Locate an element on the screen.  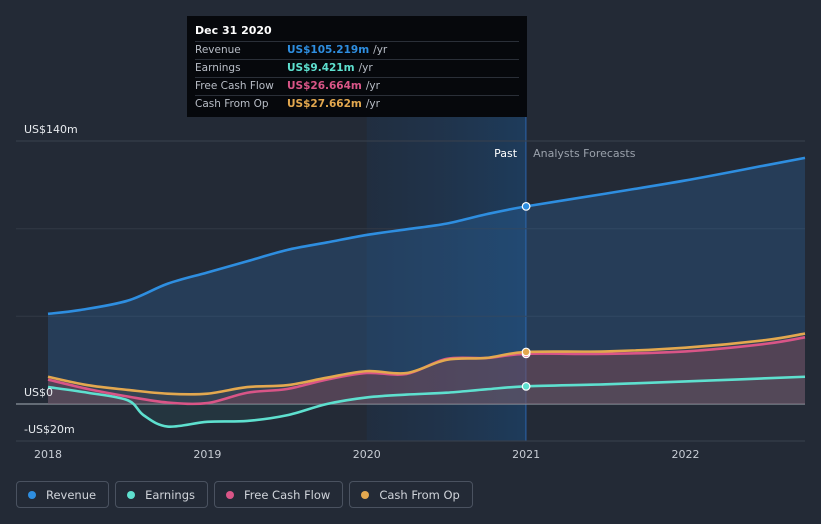
tooltip-row-earnings: Earnings US$9.421m /yr is located at coordinates (357, 69).